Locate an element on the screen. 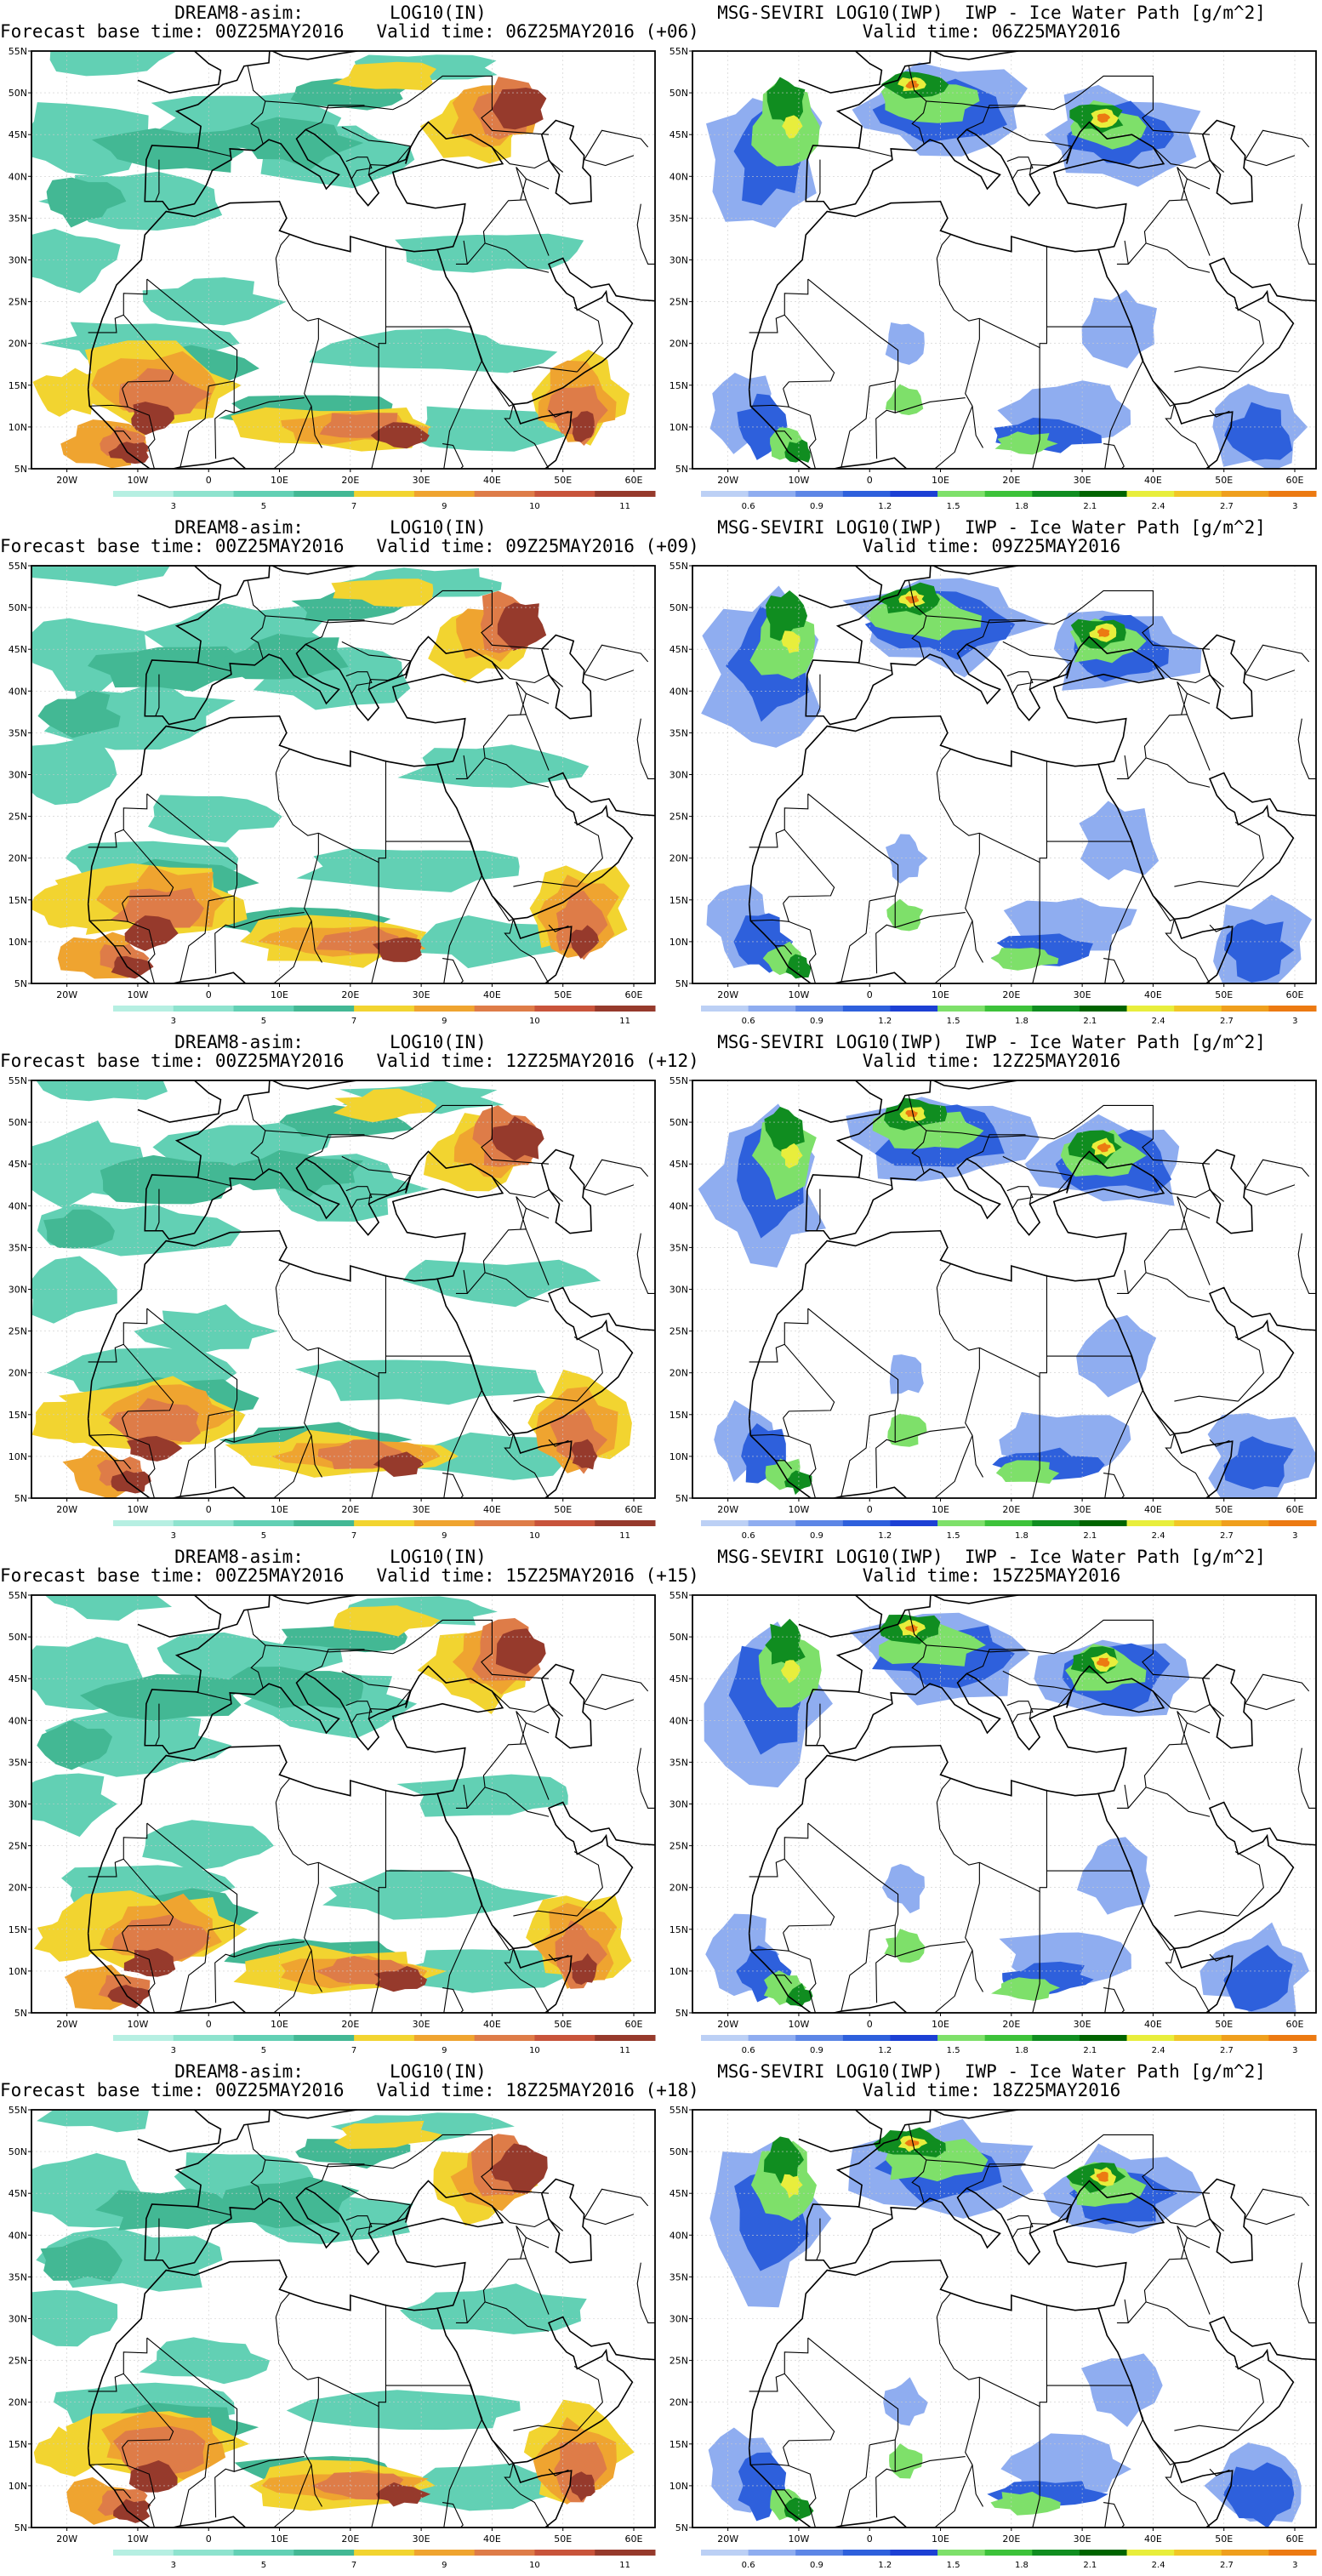 The height and width of the screenshot is (2576, 1322). colorbar-label: 1.5 is located at coordinates (953, 507).